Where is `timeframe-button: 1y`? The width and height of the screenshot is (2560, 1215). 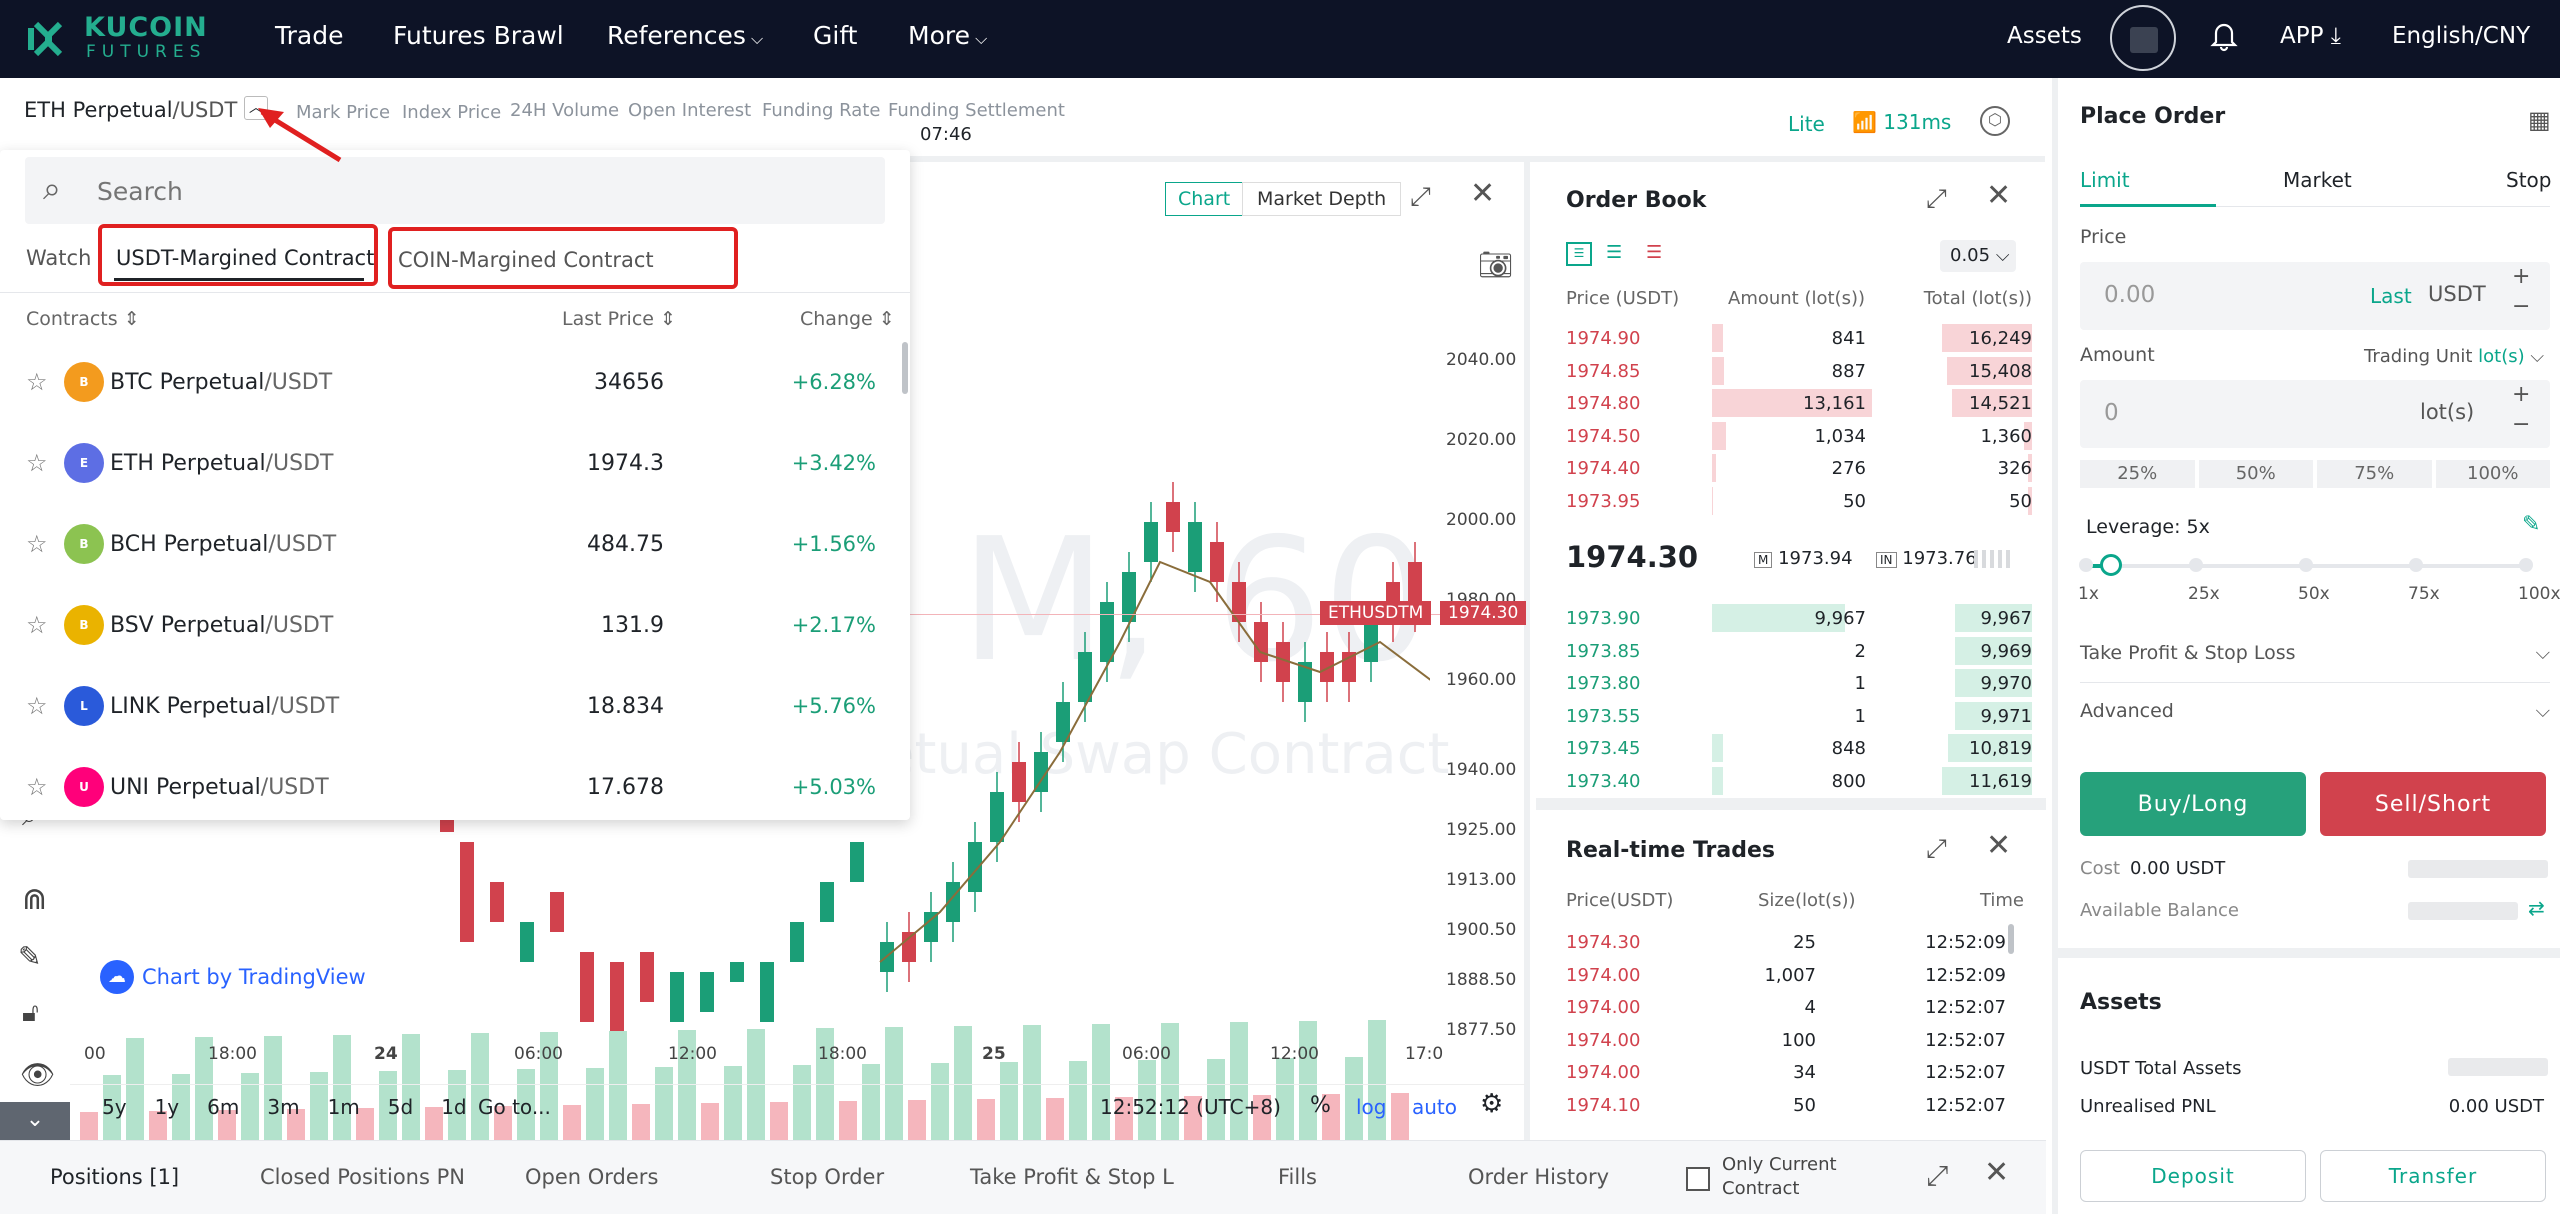 timeframe-button: 1y is located at coordinates (167, 1107).